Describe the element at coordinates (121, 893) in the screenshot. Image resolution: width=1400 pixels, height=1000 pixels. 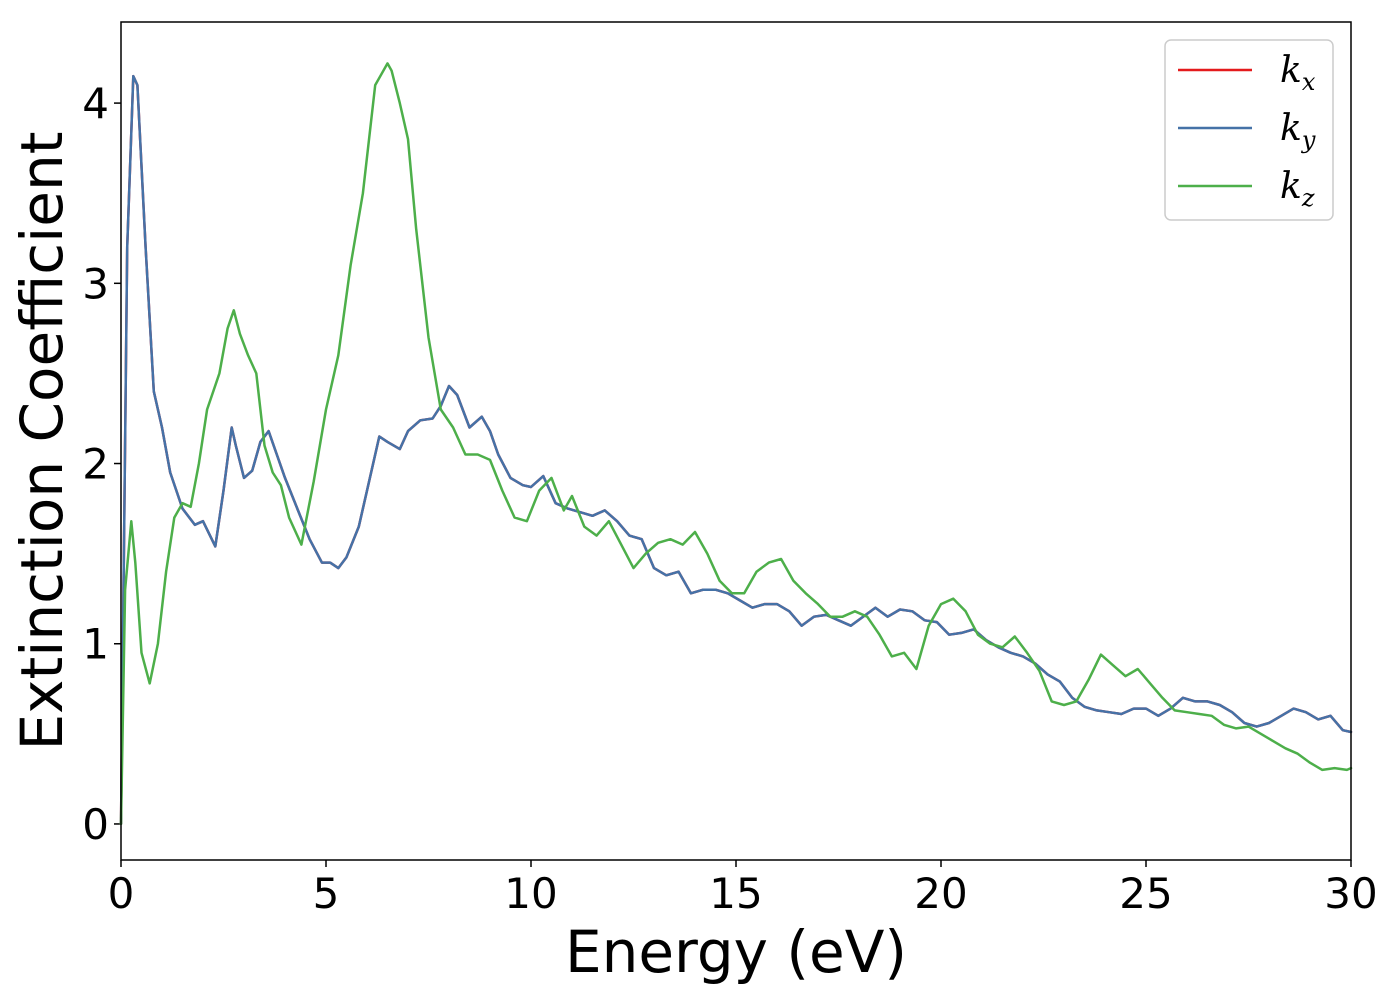
I see `x-tick-label: 0` at that location.